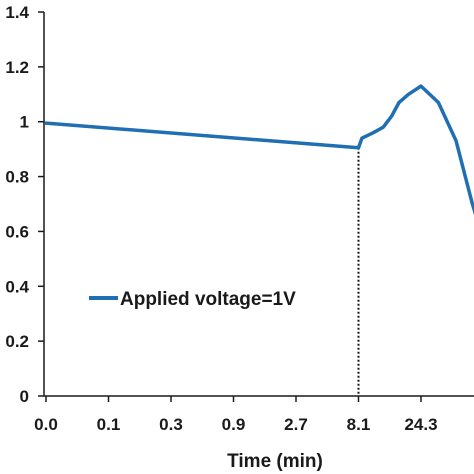 The width and height of the screenshot is (474, 474). What do you see at coordinates (17, 12) in the screenshot?
I see `y-tick-label: 1.4` at bounding box center [17, 12].